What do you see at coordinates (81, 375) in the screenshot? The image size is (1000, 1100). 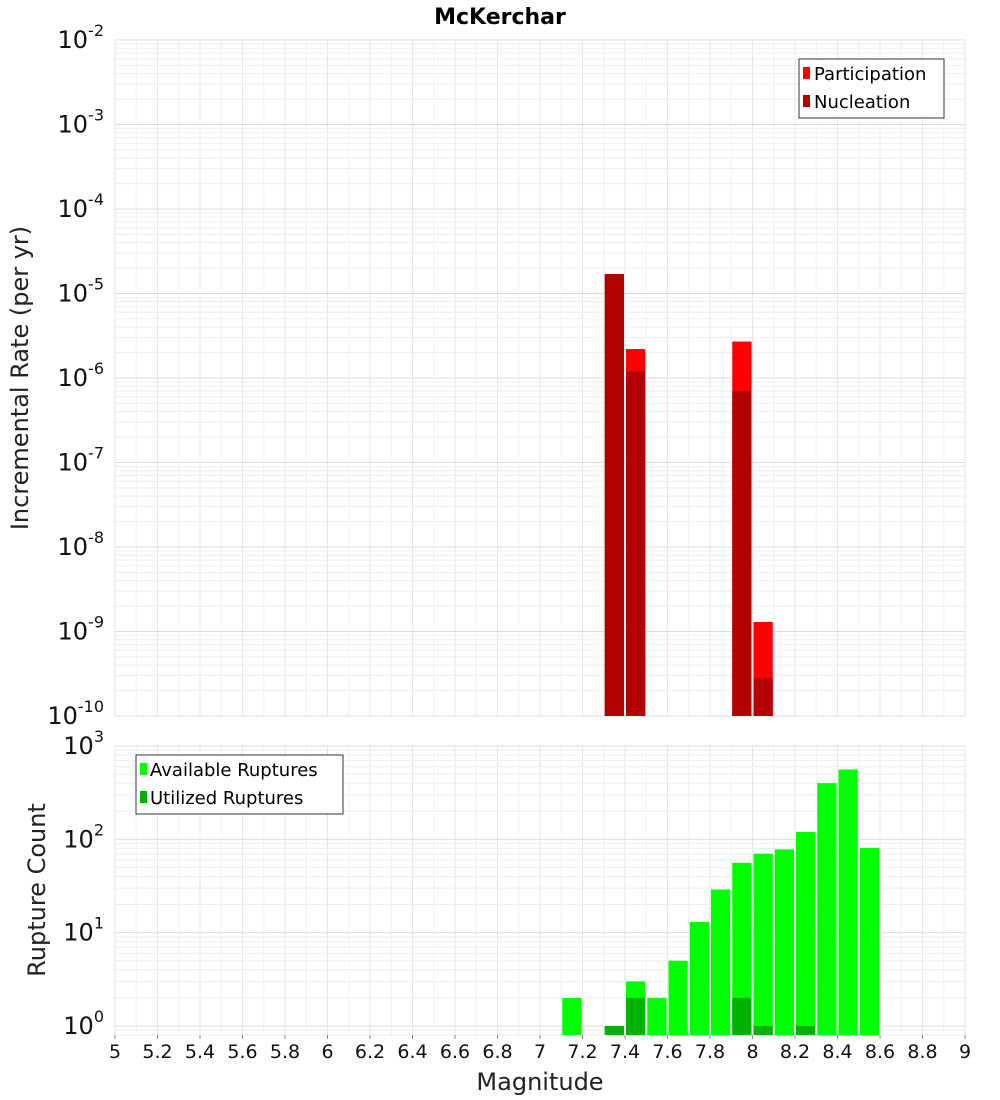 I see `y-tick-label: 10⁻⁶` at bounding box center [81, 375].